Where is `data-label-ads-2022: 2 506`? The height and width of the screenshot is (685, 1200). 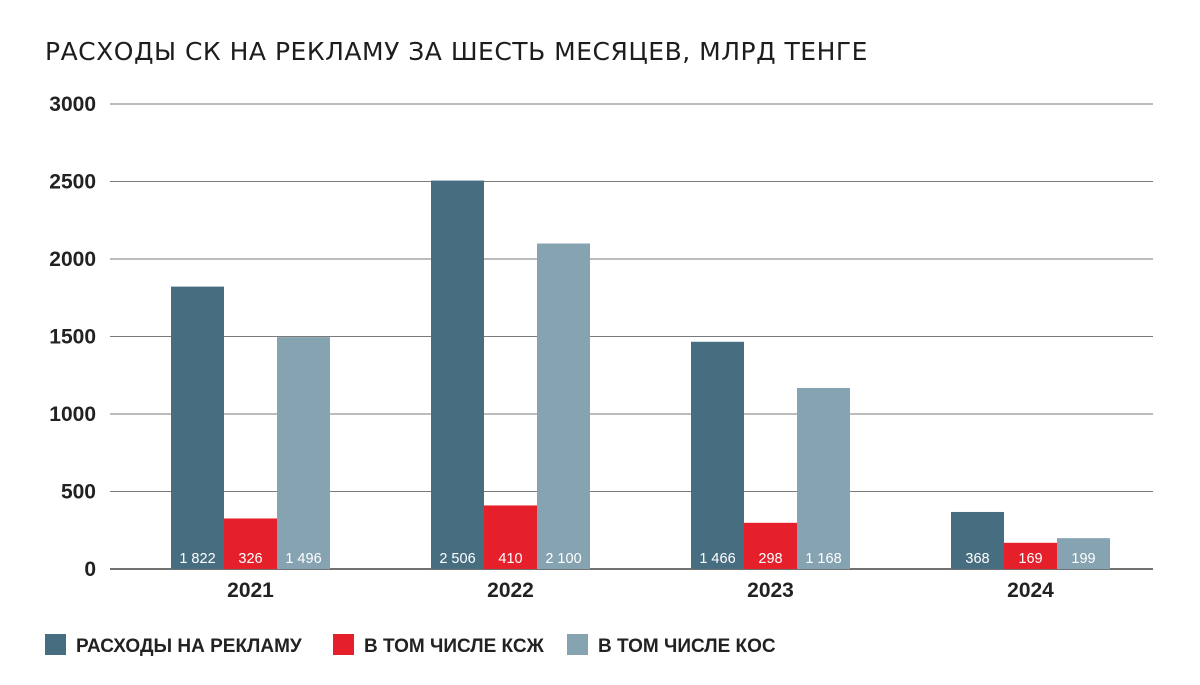 data-label-ads-2022: 2 506 is located at coordinates (457, 559).